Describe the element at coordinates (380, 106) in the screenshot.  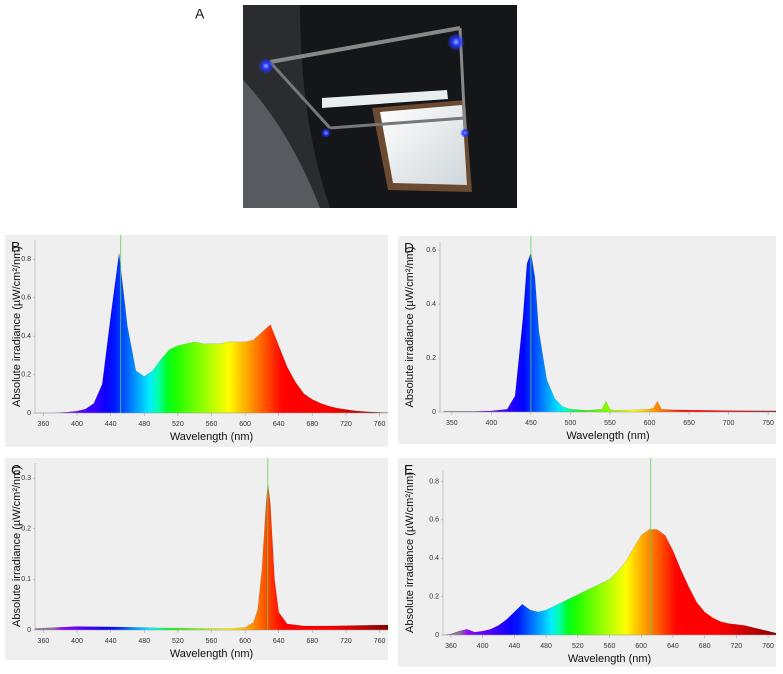
I see `photo` at that location.